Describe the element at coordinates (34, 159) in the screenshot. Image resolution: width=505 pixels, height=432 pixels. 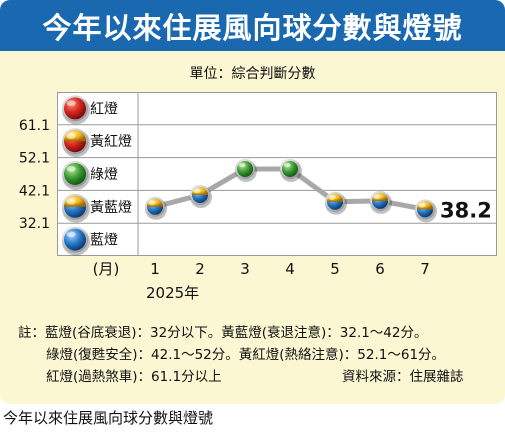
I see `y-tick-label: 52.1` at that location.